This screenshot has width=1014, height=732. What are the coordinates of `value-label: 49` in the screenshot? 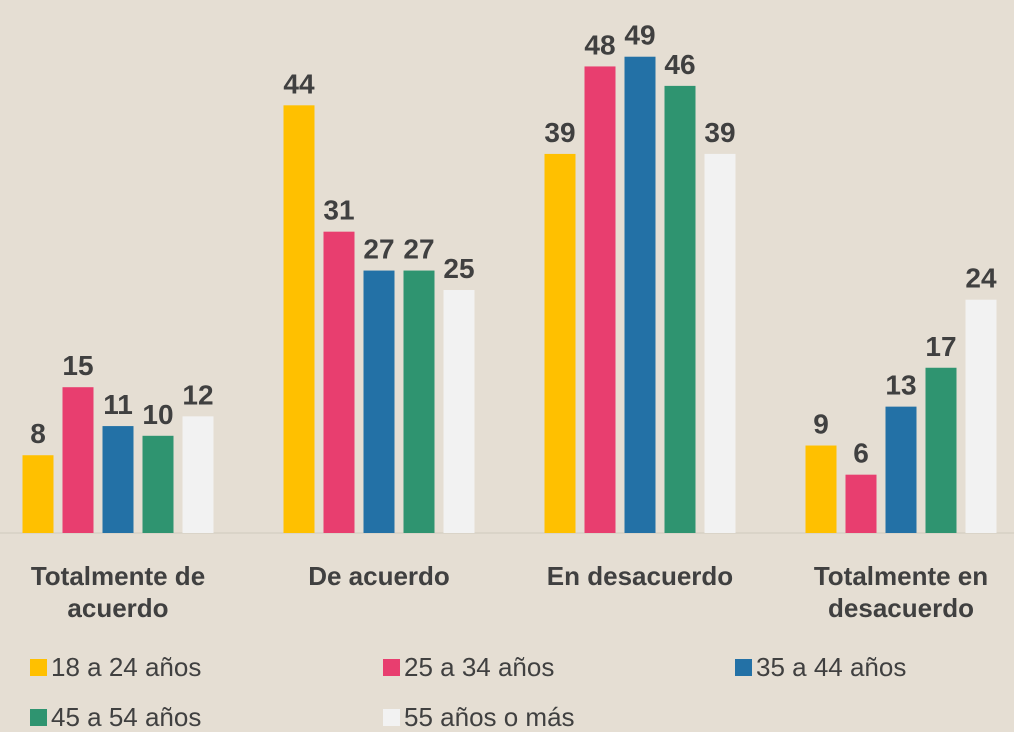 It's located at (639, 35).